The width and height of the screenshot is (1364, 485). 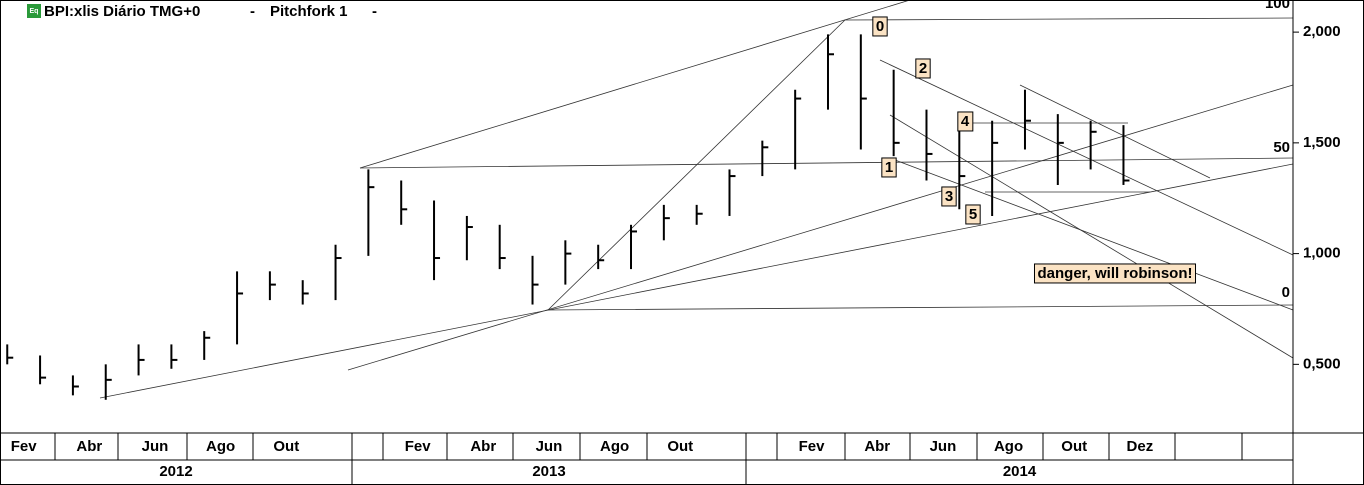 I want to click on y-tick-label: 1,000, so click(x=1322, y=253).